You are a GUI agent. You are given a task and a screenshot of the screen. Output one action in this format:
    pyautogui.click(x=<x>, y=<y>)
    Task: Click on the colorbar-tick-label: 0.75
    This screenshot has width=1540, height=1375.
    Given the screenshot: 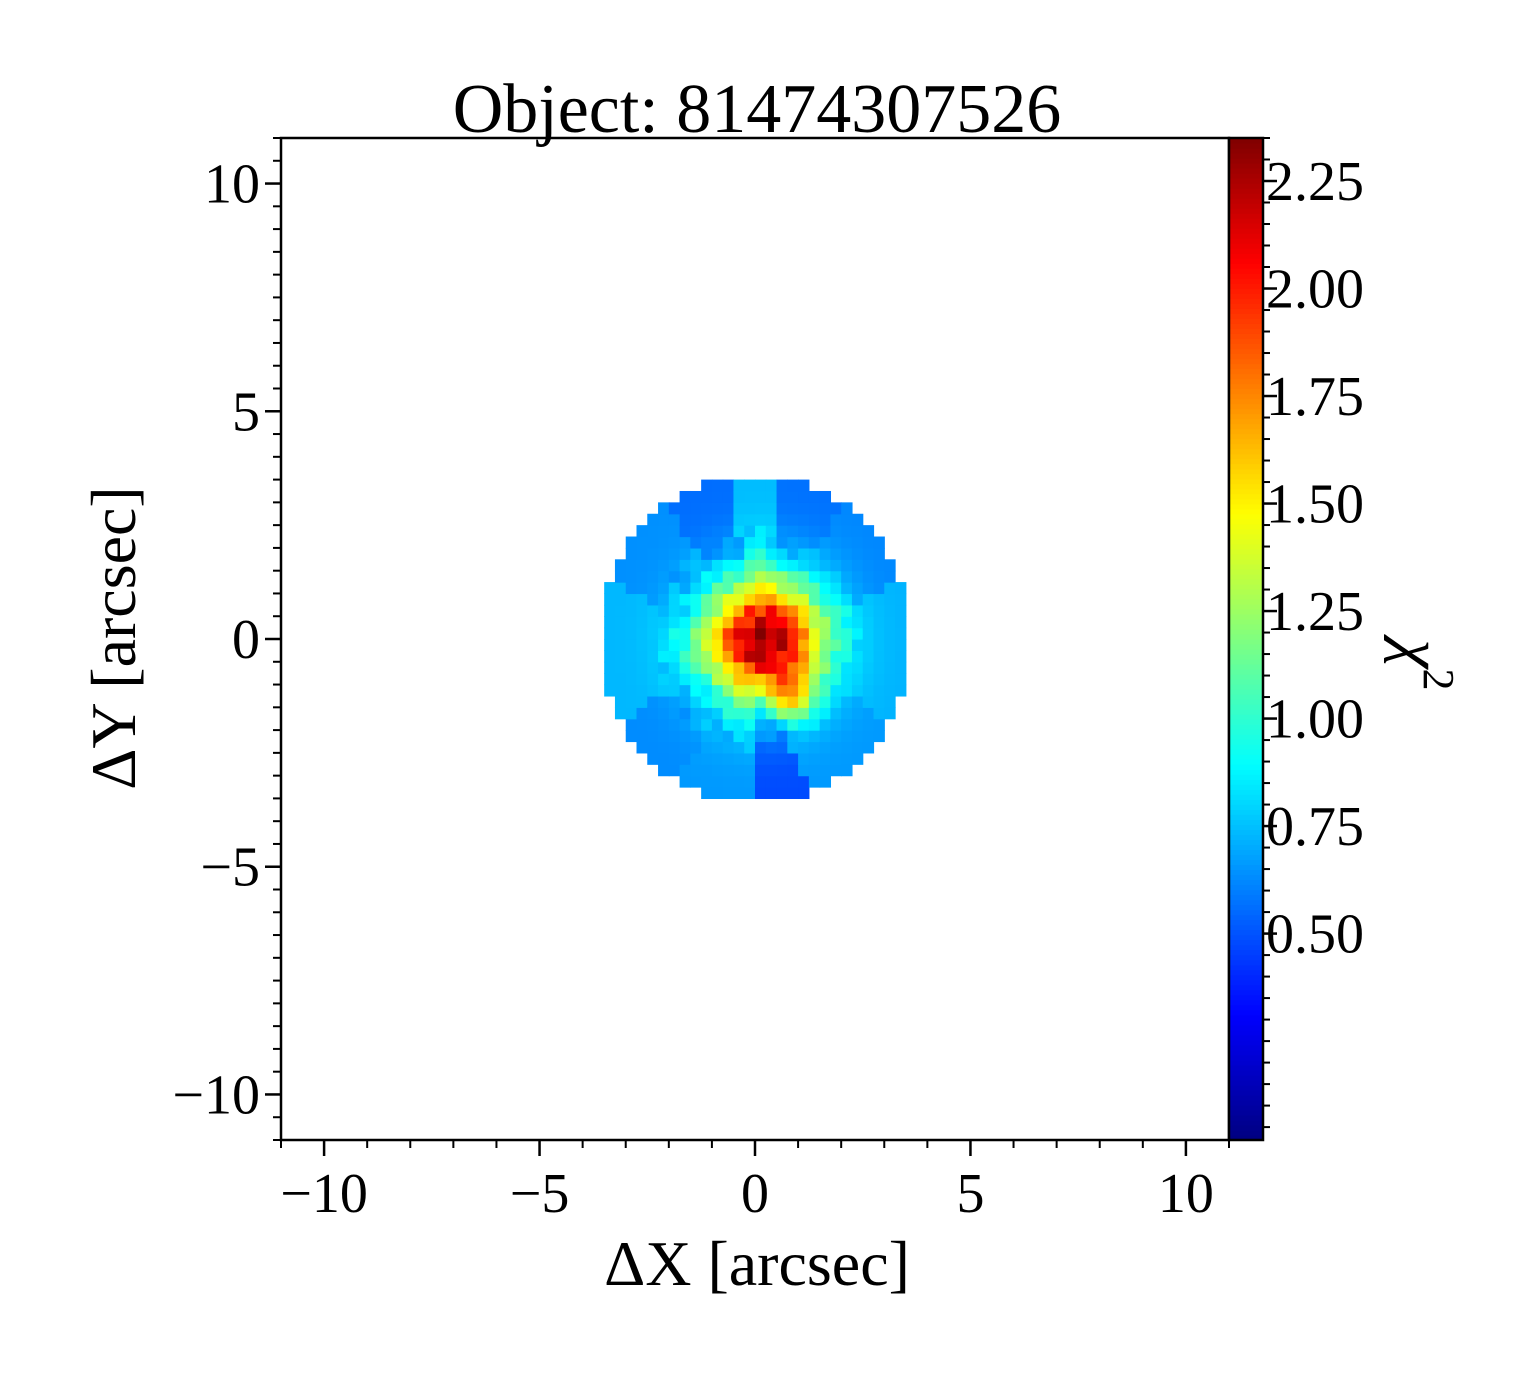 What is the action you would take?
    pyautogui.click(x=1315, y=827)
    